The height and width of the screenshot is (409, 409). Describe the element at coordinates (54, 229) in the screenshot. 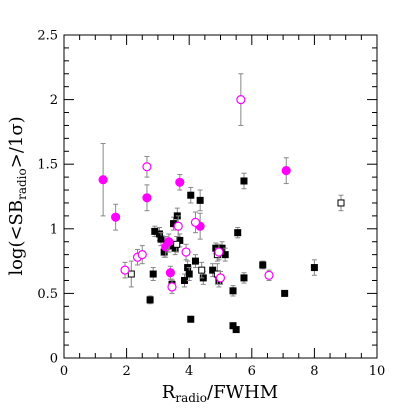

I see `y-tick-label: 1` at that location.